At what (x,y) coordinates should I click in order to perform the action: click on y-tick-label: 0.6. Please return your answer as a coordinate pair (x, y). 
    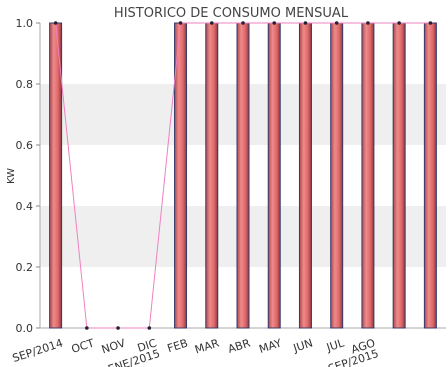
    Looking at the image, I should click on (25, 145).